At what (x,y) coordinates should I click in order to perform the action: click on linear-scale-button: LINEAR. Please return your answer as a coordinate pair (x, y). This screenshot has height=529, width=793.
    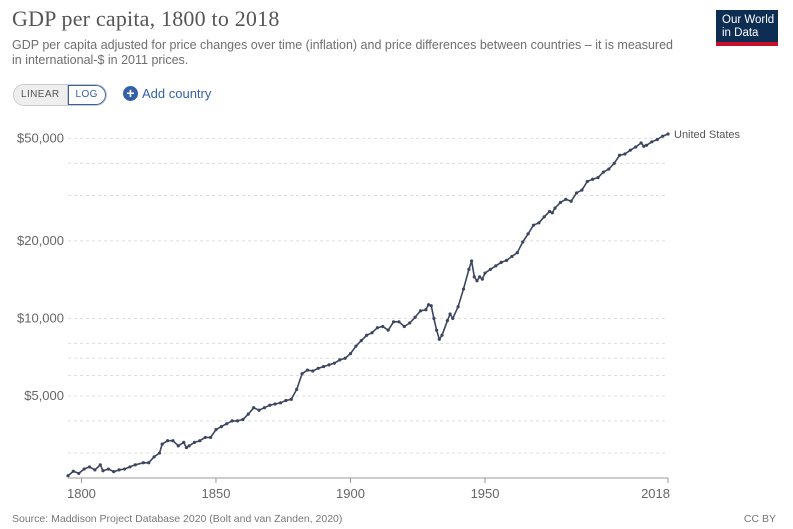
    Looking at the image, I should click on (41, 95).